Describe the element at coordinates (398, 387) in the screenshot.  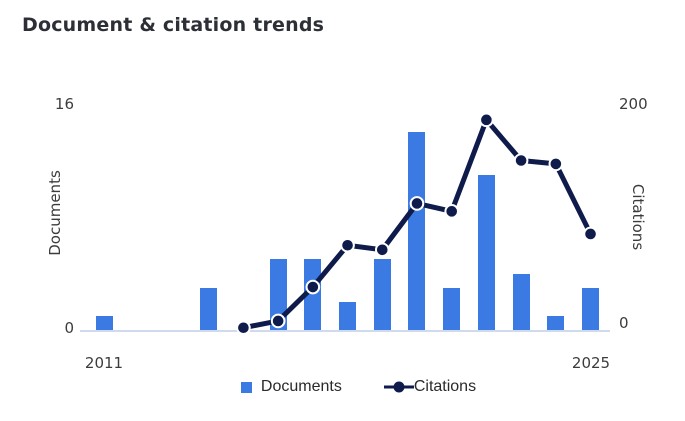
I see `citations-marker-icon` at that location.